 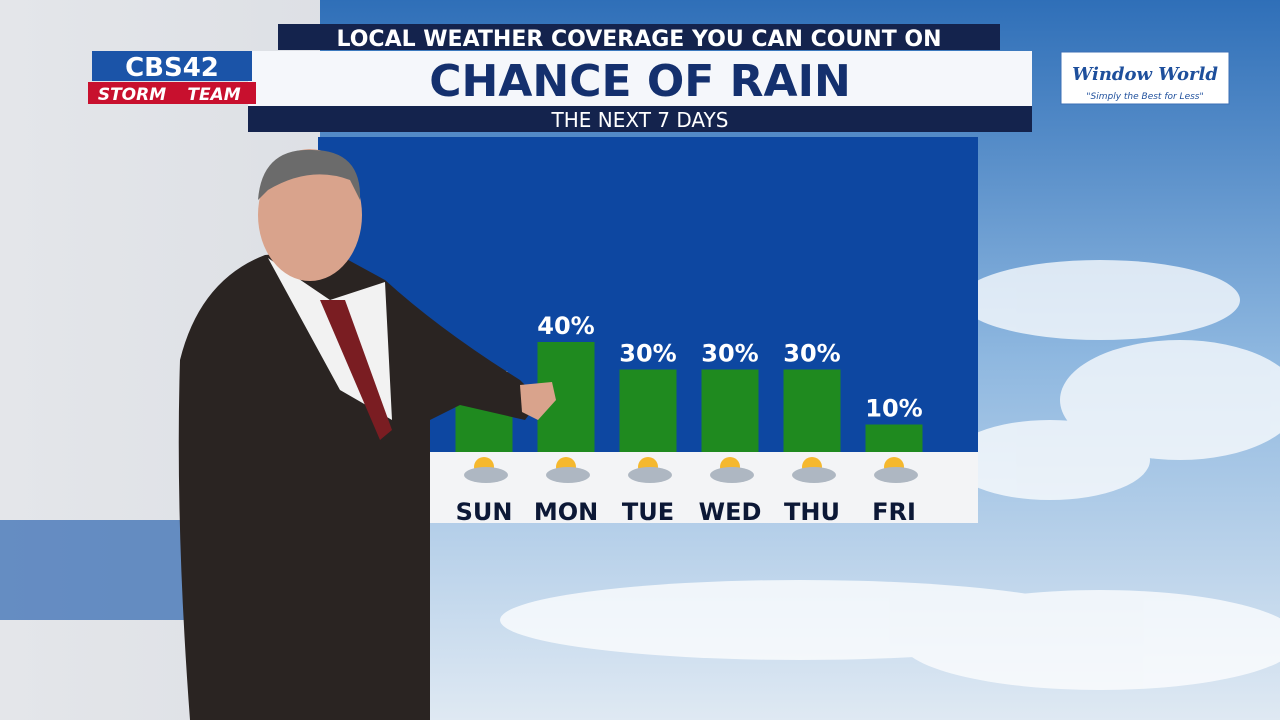 What do you see at coordinates (484, 512) in the screenshot?
I see `x-tick-label: SUN` at bounding box center [484, 512].